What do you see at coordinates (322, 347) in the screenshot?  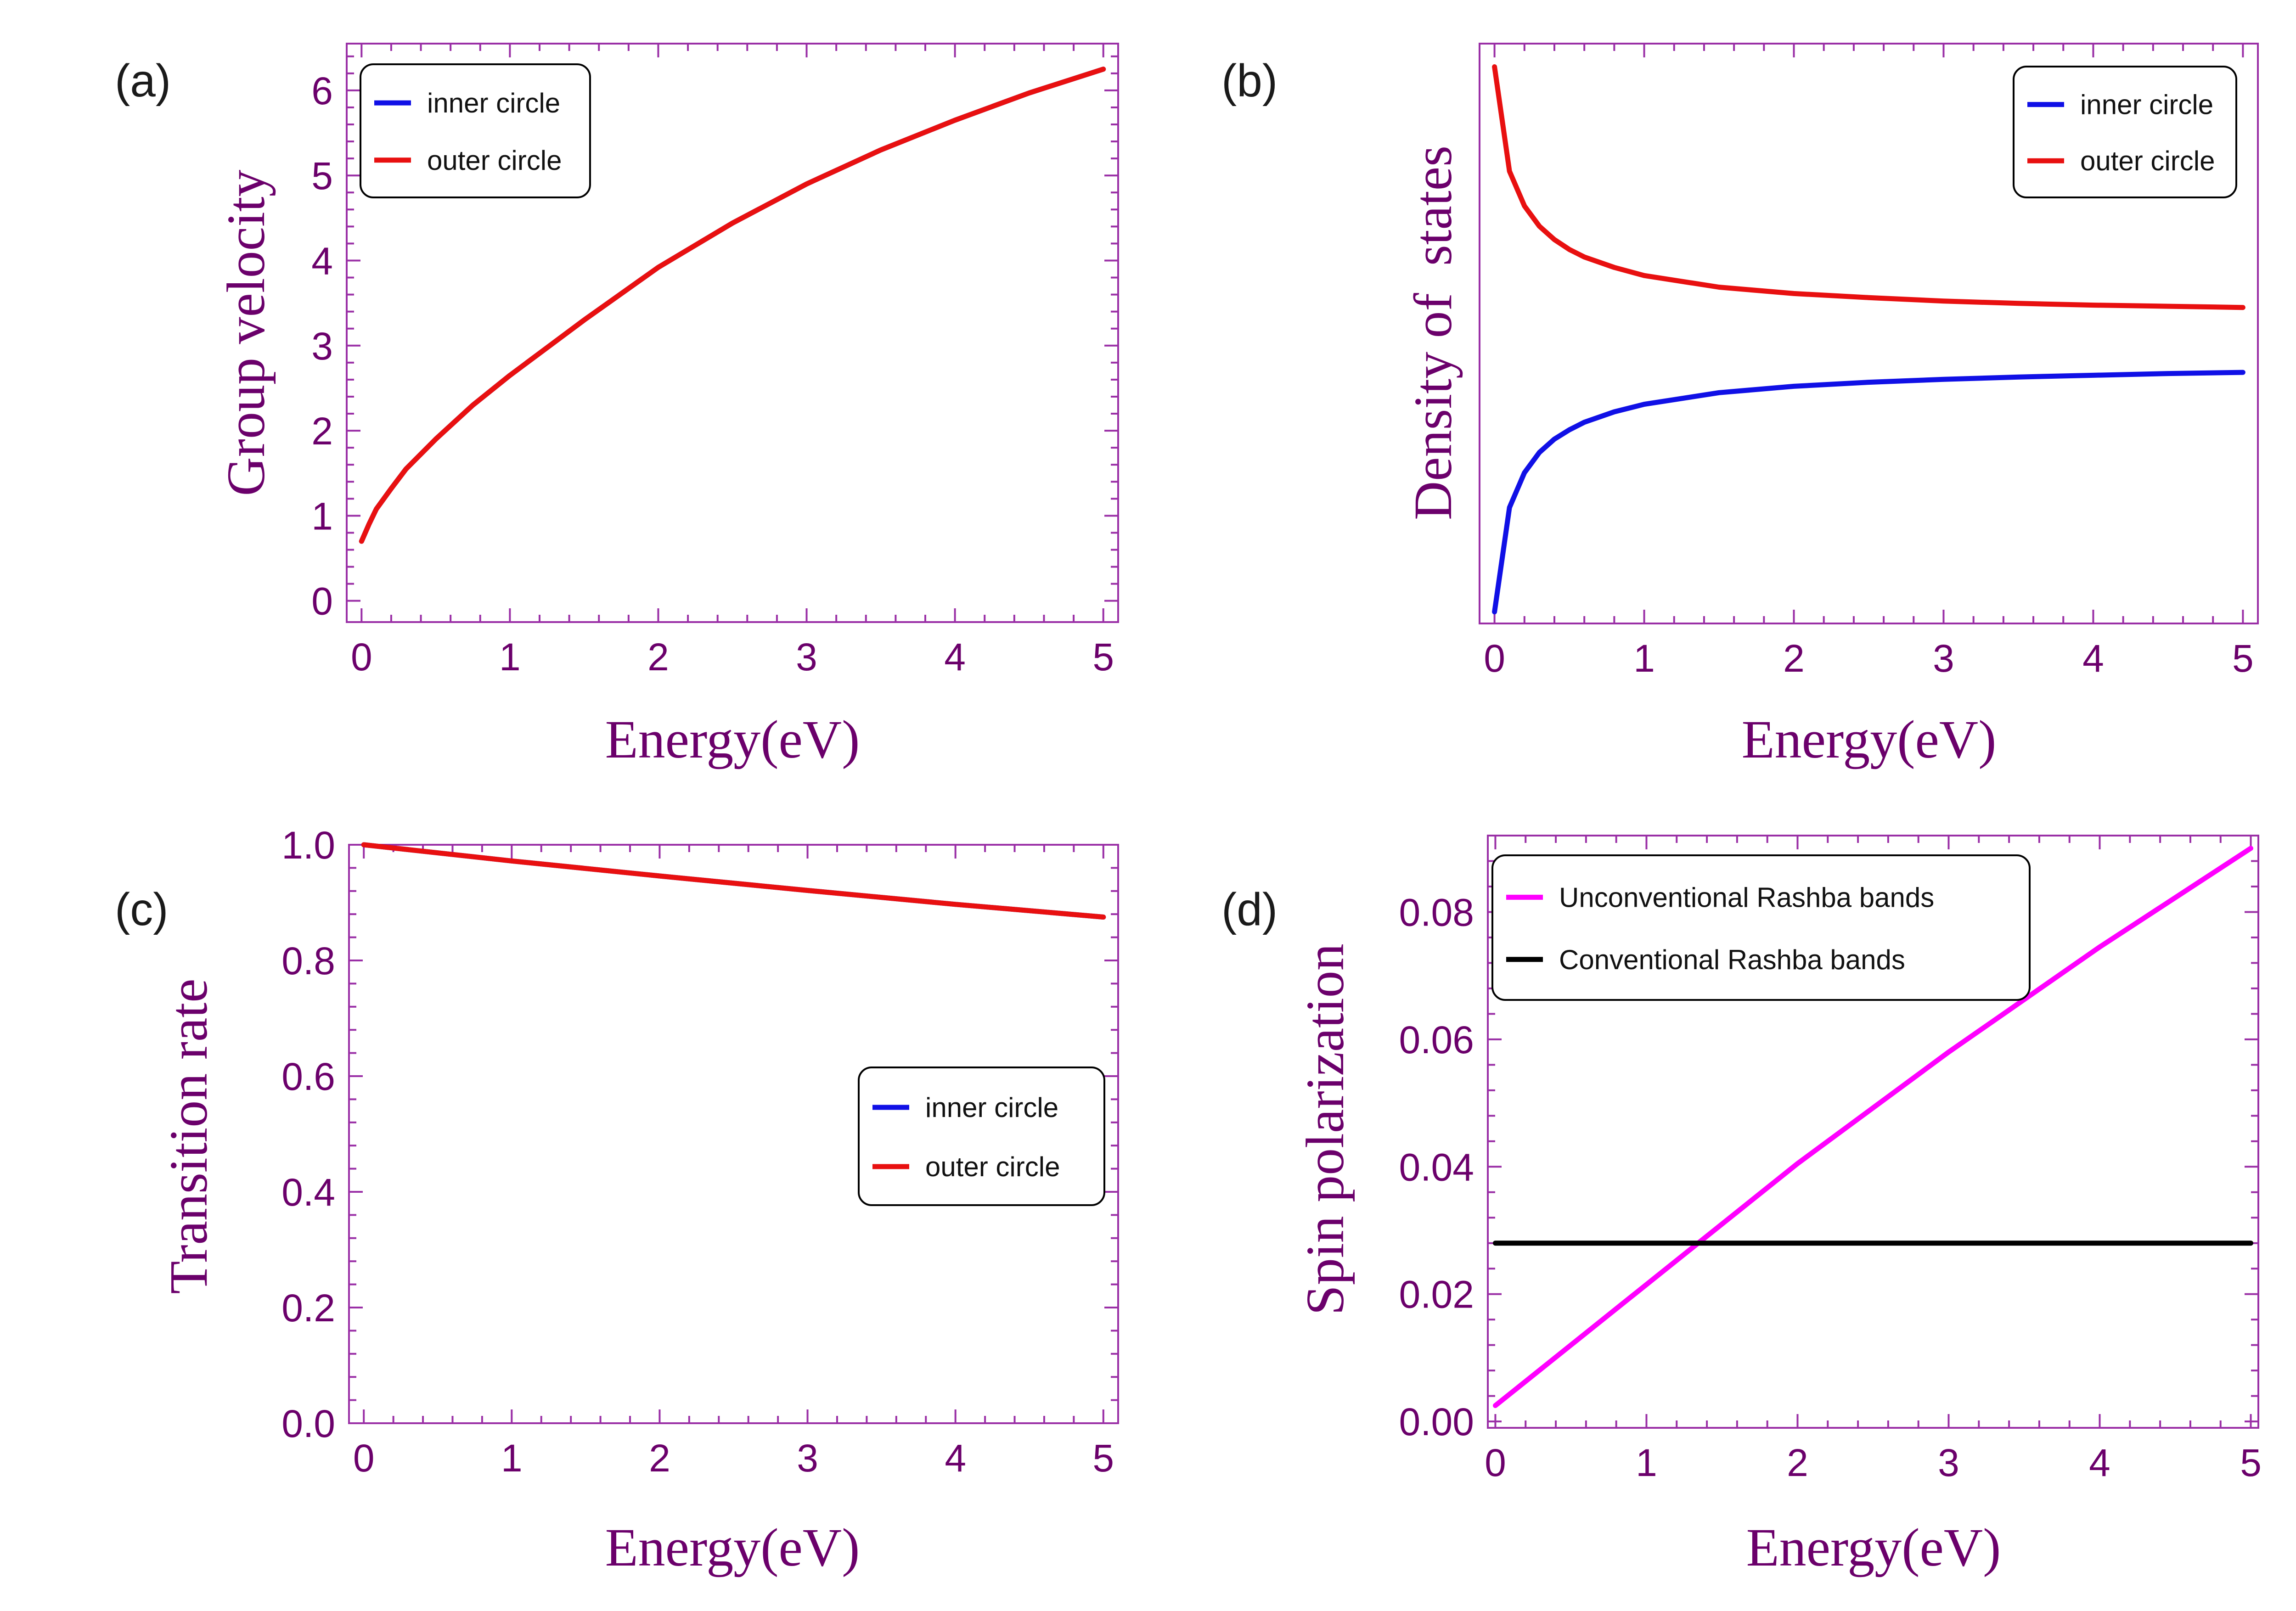 I see `y-tick-label: 3` at bounding box center [322, 347].